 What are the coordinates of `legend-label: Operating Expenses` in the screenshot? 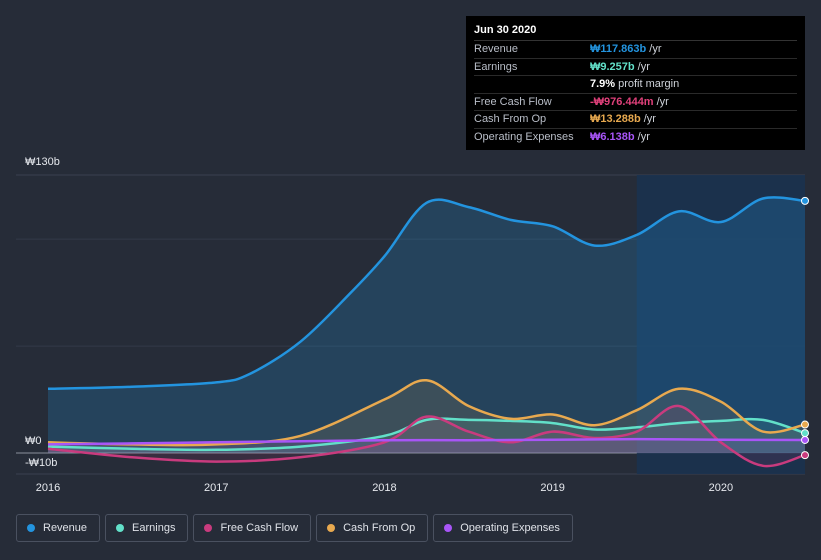 It's located at (510, 528).